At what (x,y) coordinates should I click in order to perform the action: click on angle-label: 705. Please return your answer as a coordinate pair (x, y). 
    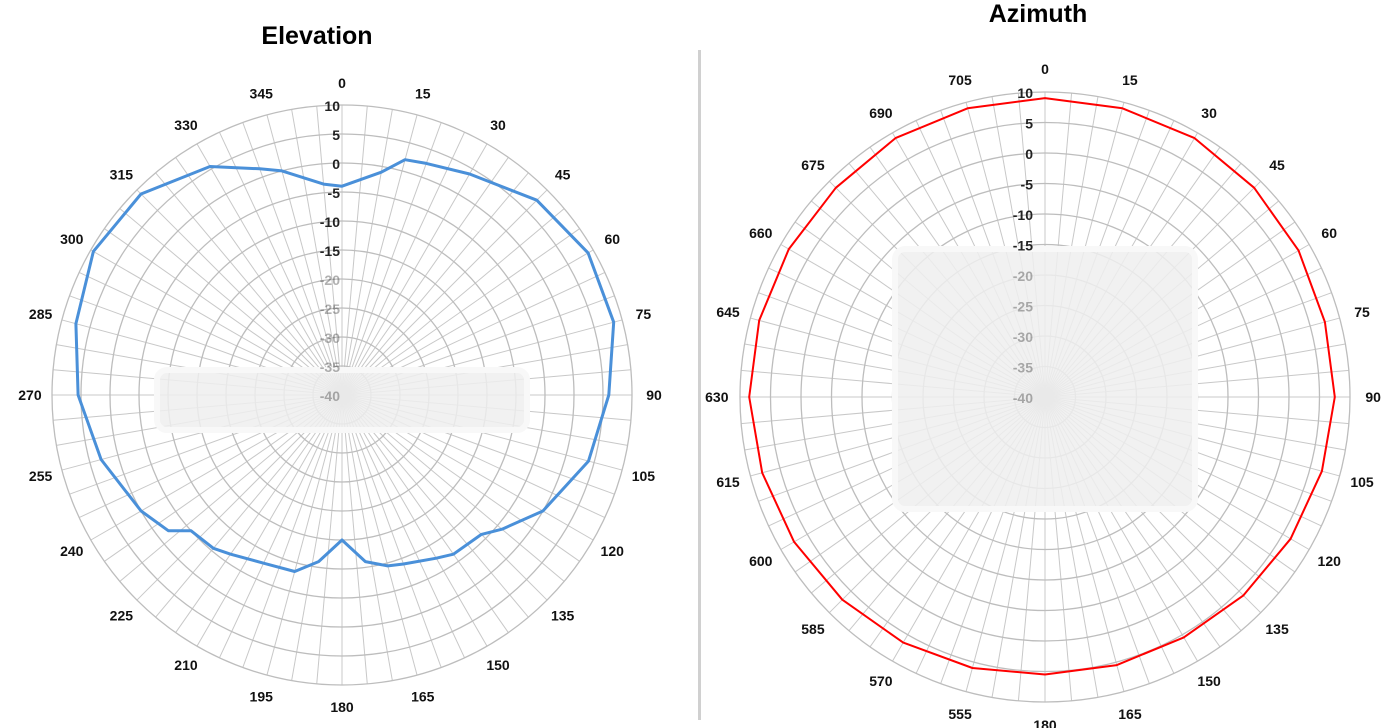
    Looking at the image, I should click on (960, 80).